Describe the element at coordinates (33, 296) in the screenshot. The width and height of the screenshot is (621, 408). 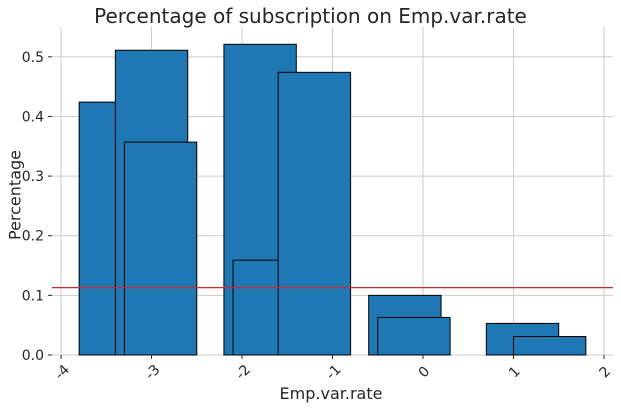
I see `y-tick-label: 0.1` at that location.